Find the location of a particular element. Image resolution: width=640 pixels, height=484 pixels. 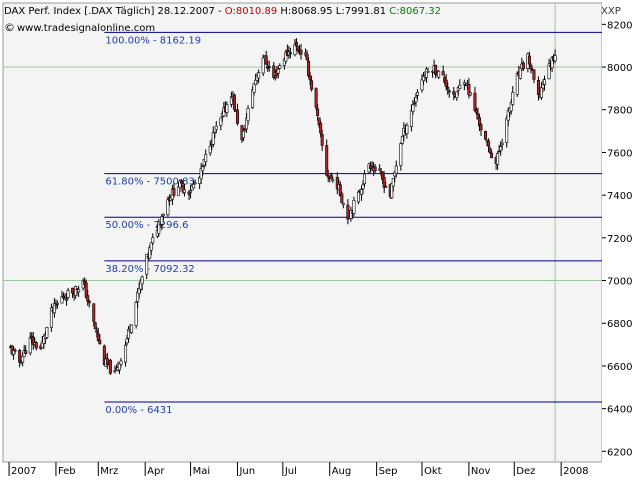

x-tick-label: Okt is located at coordinates (433, 471).